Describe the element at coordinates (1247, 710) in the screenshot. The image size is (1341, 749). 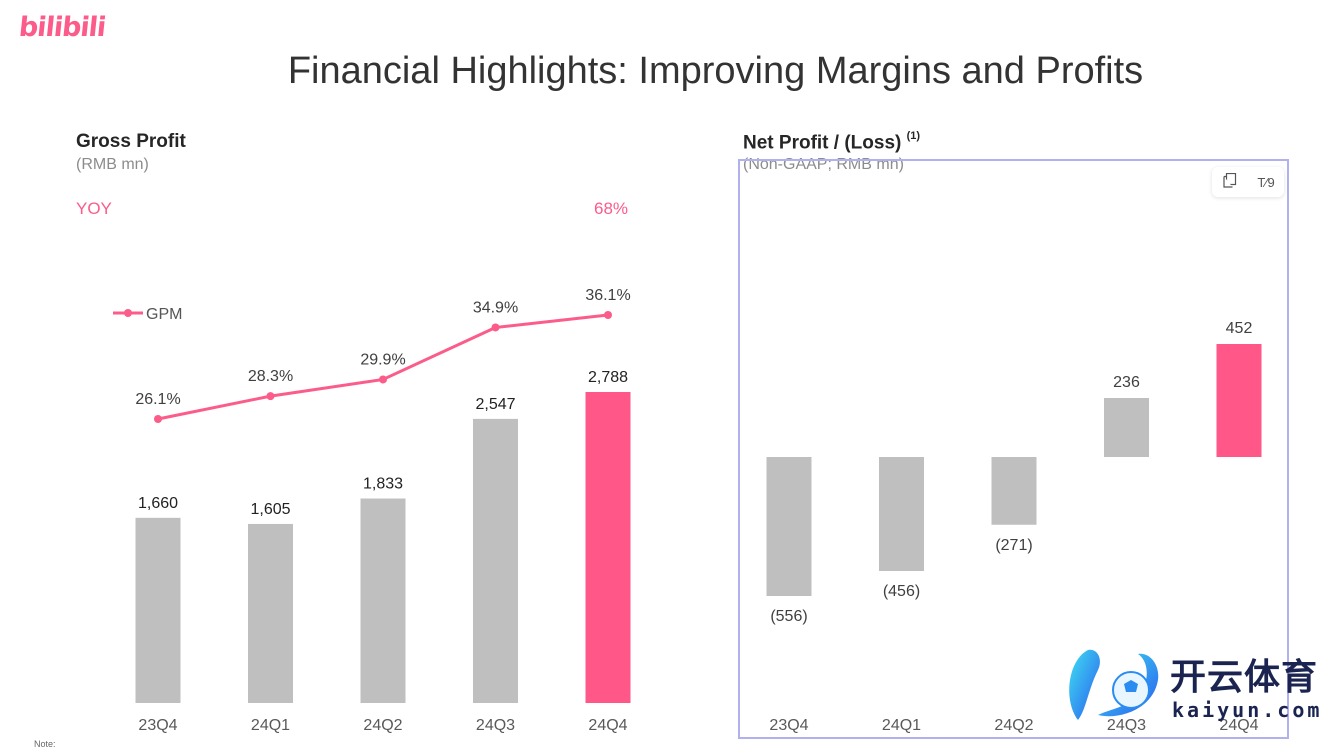
I see `watermark-en-text: kaiyun.com` at that location.